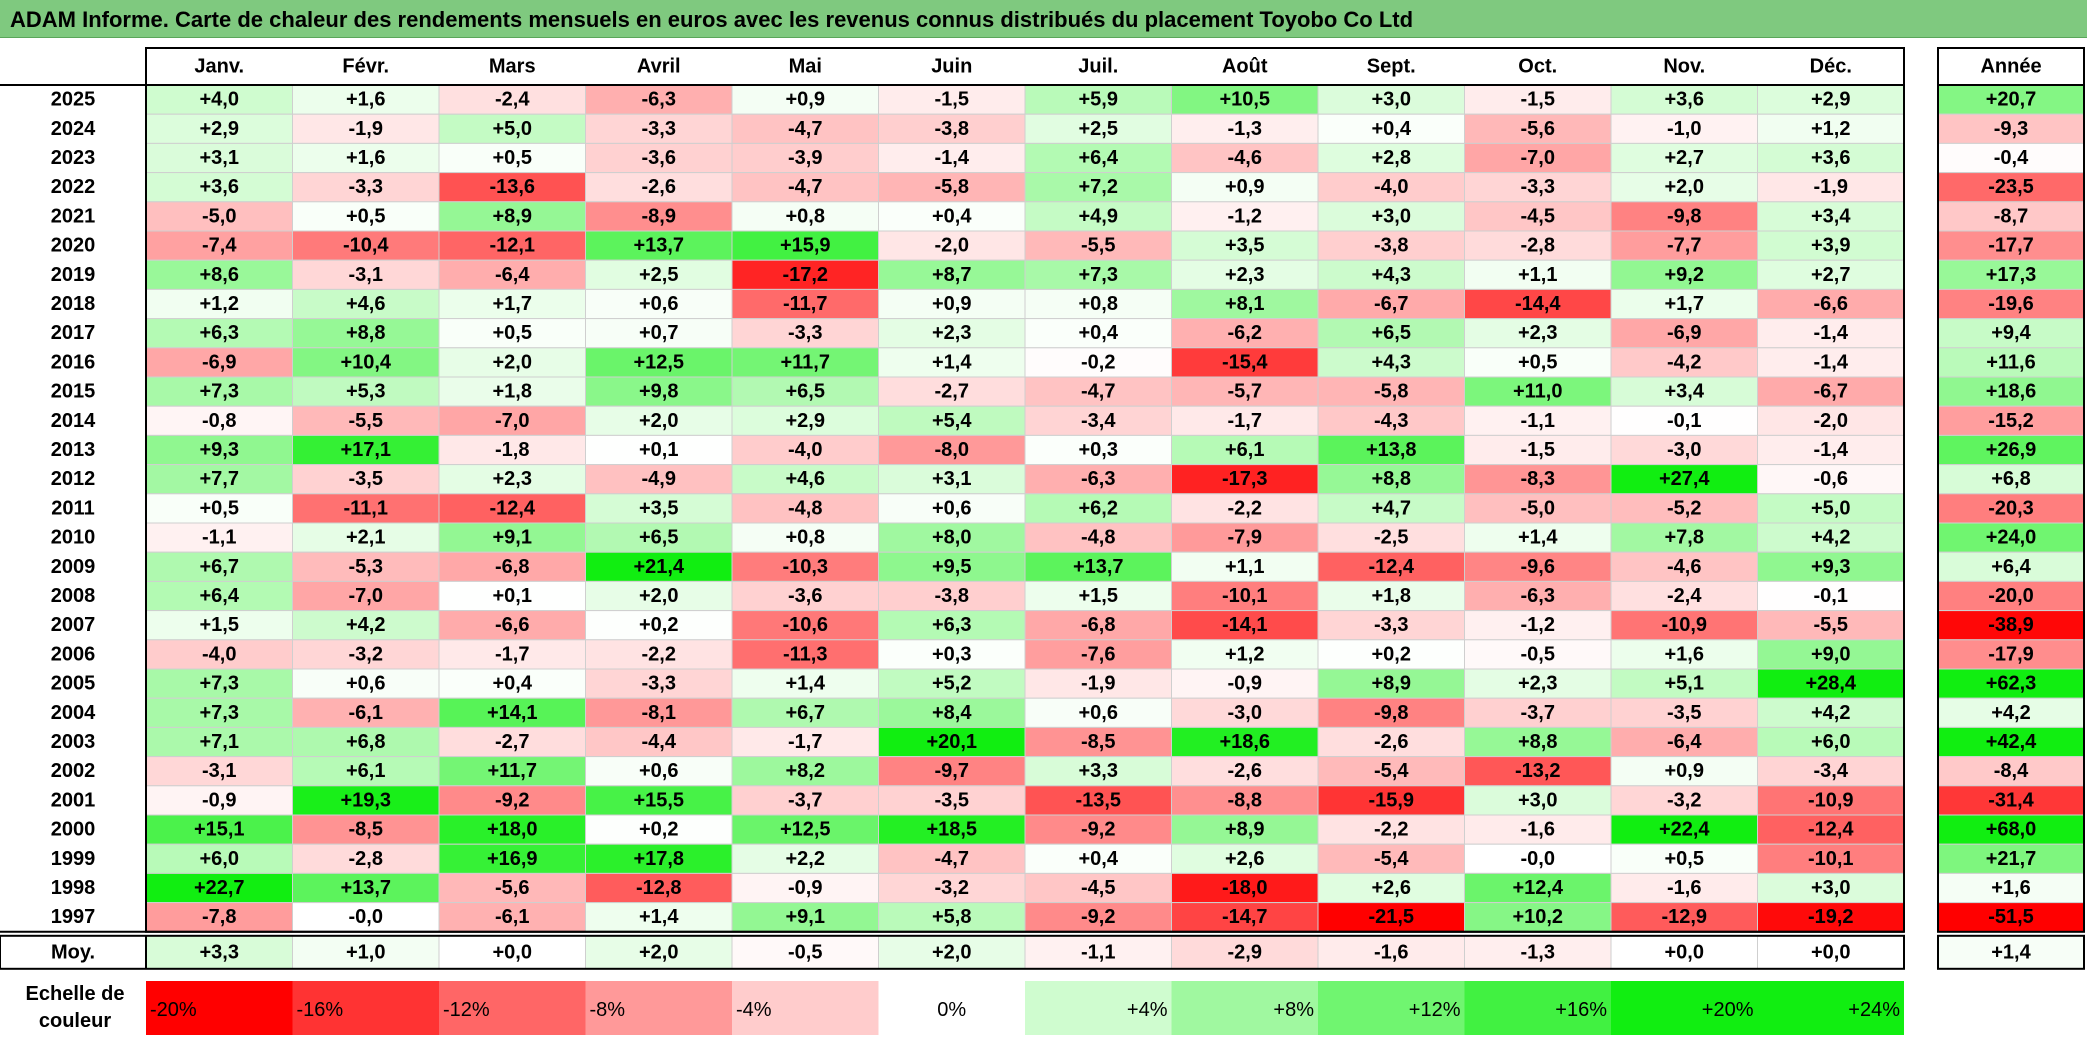 The image size is (2087, 1037). Describe the element at coordinates (1435, 1010) in the screenshot. I see `scale-stop-label: +12%` at that location.